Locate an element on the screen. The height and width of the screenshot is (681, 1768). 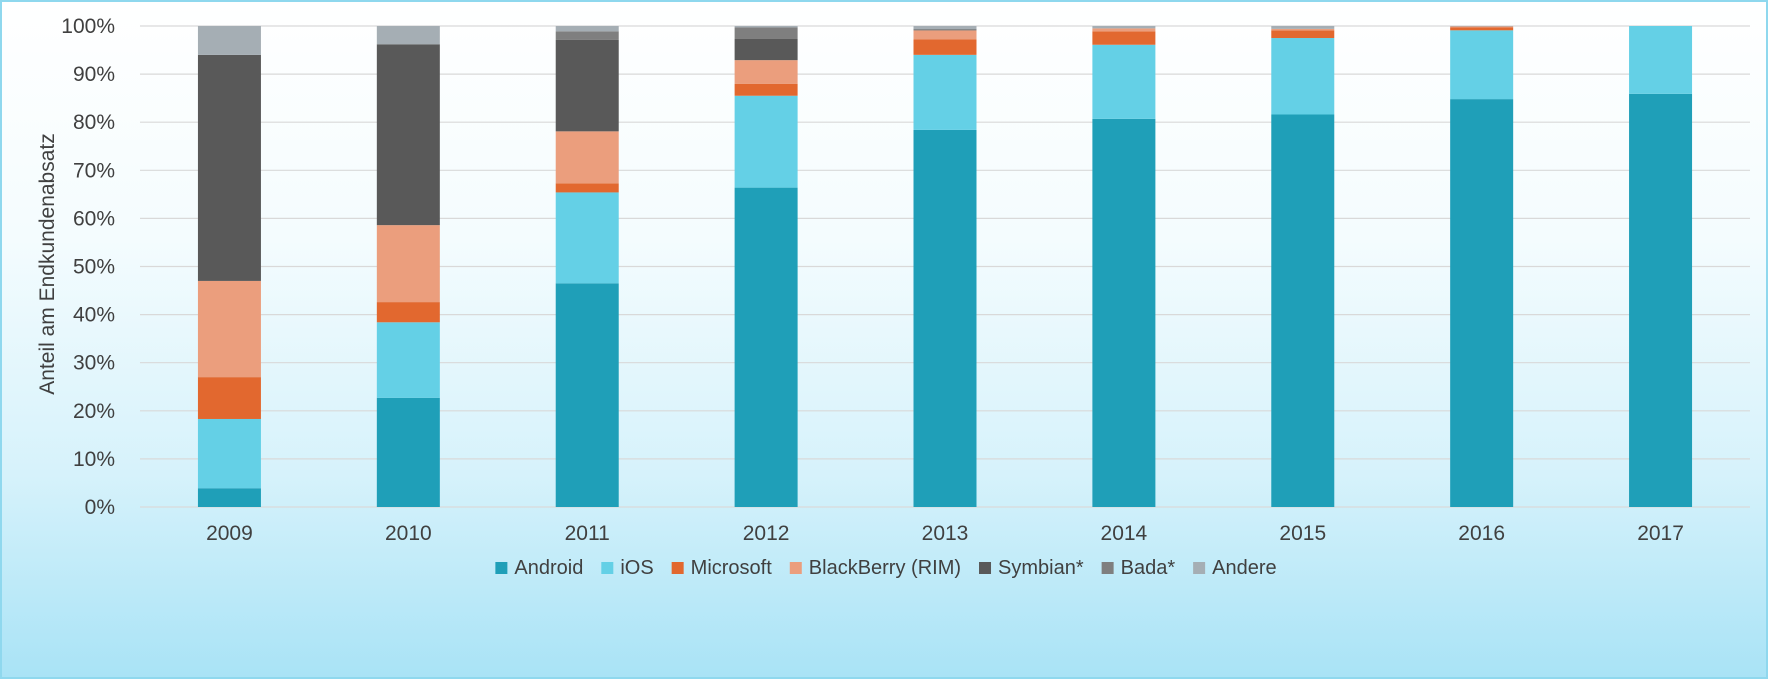
x-tick-label: 2013 is located at coordinates (945, 533).